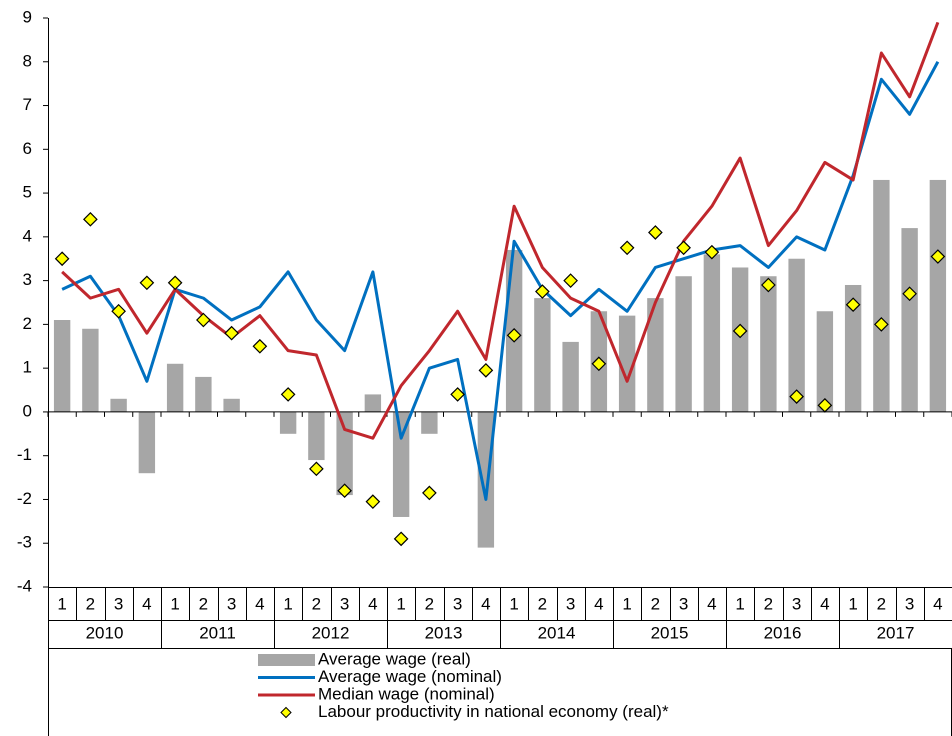 This screenshot has height=736, width=952. I want to click on y-tick-label: 1, so click(27, 367).